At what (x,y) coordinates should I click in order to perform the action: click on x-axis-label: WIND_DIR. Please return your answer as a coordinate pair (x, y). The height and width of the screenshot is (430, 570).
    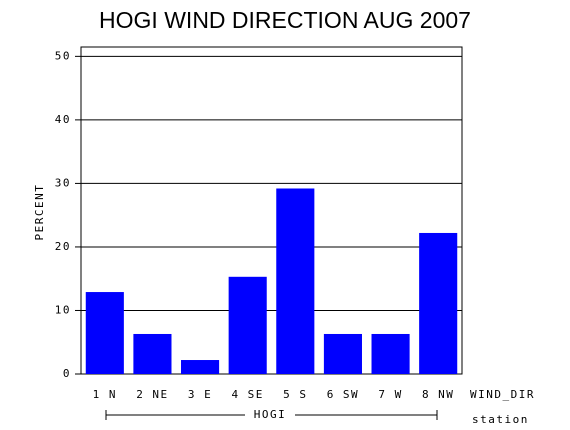
    Looking at the image, I should click on (502, 394).